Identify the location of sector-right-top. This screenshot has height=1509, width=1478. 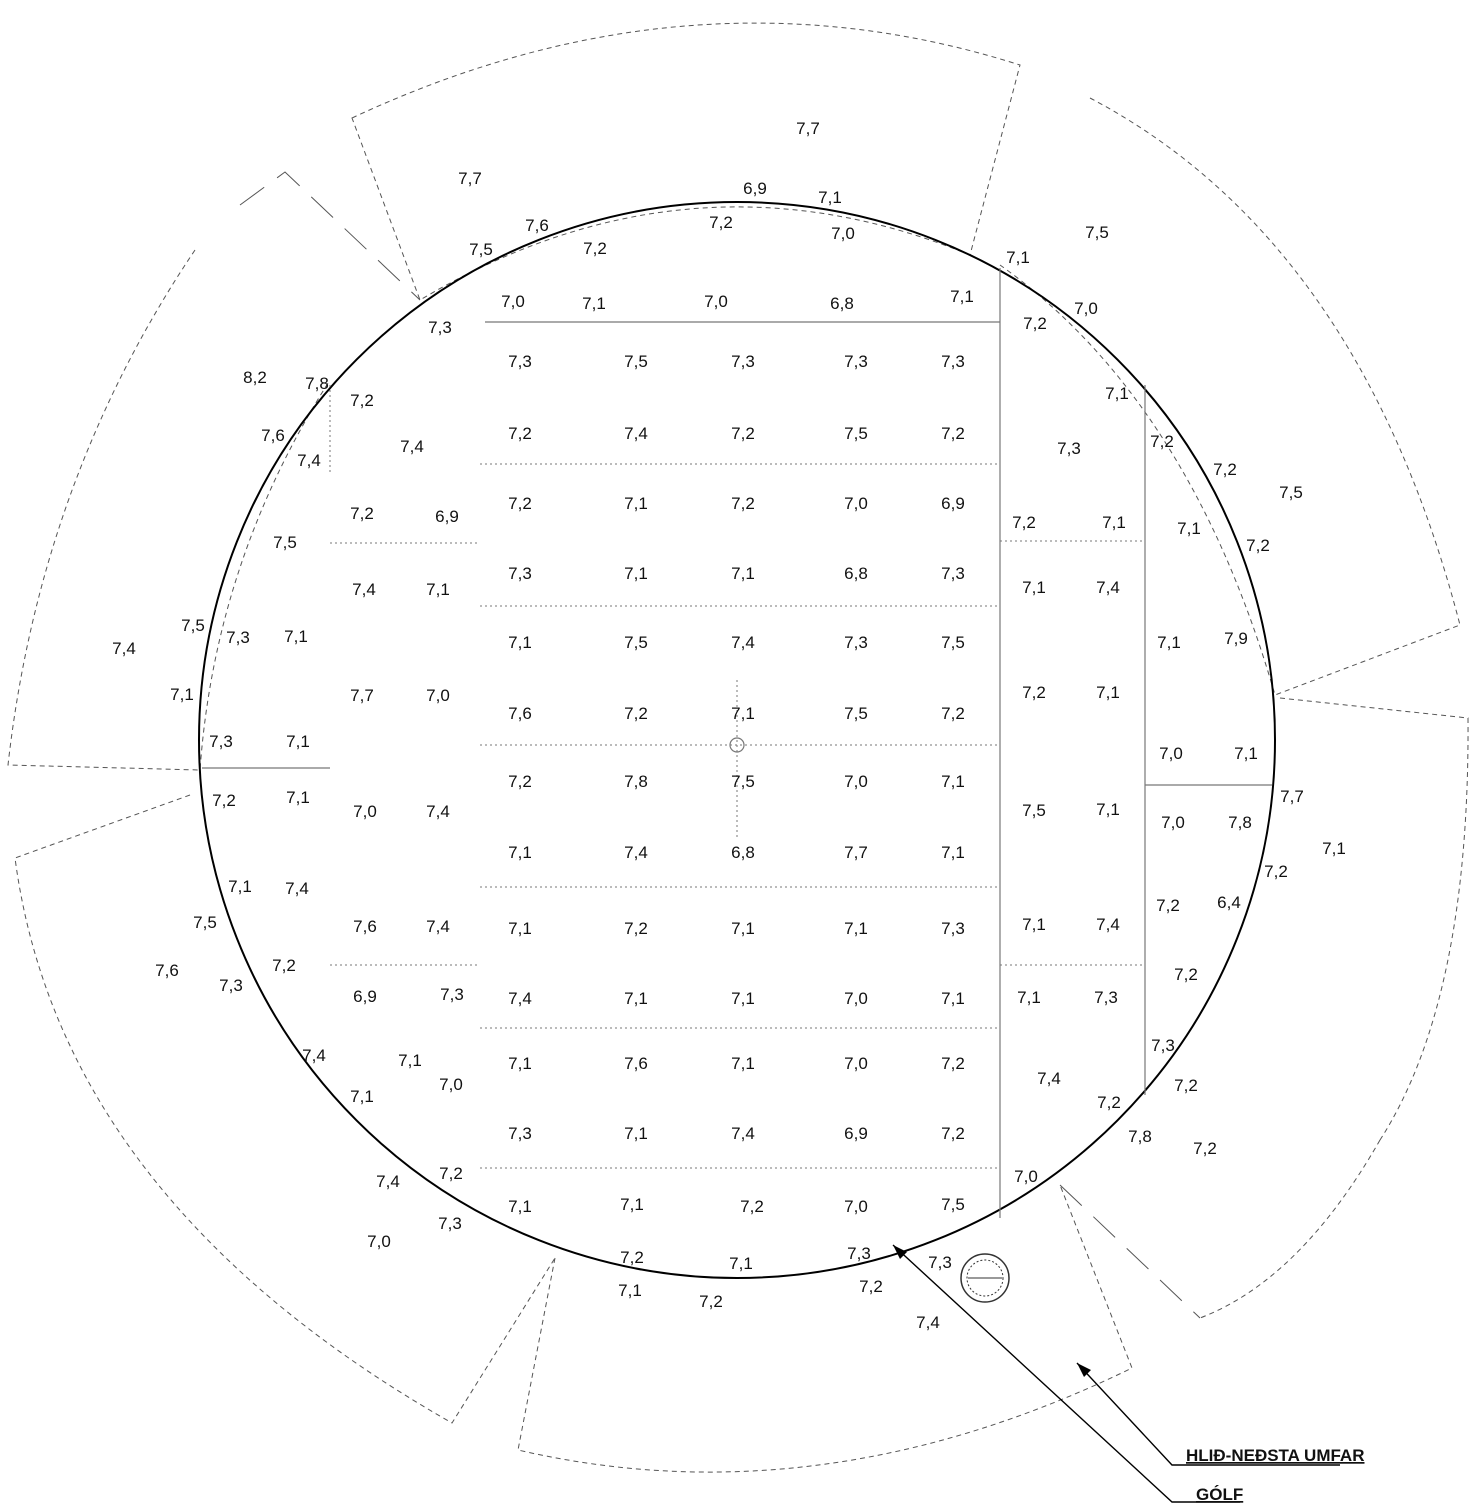
(1230, 396).